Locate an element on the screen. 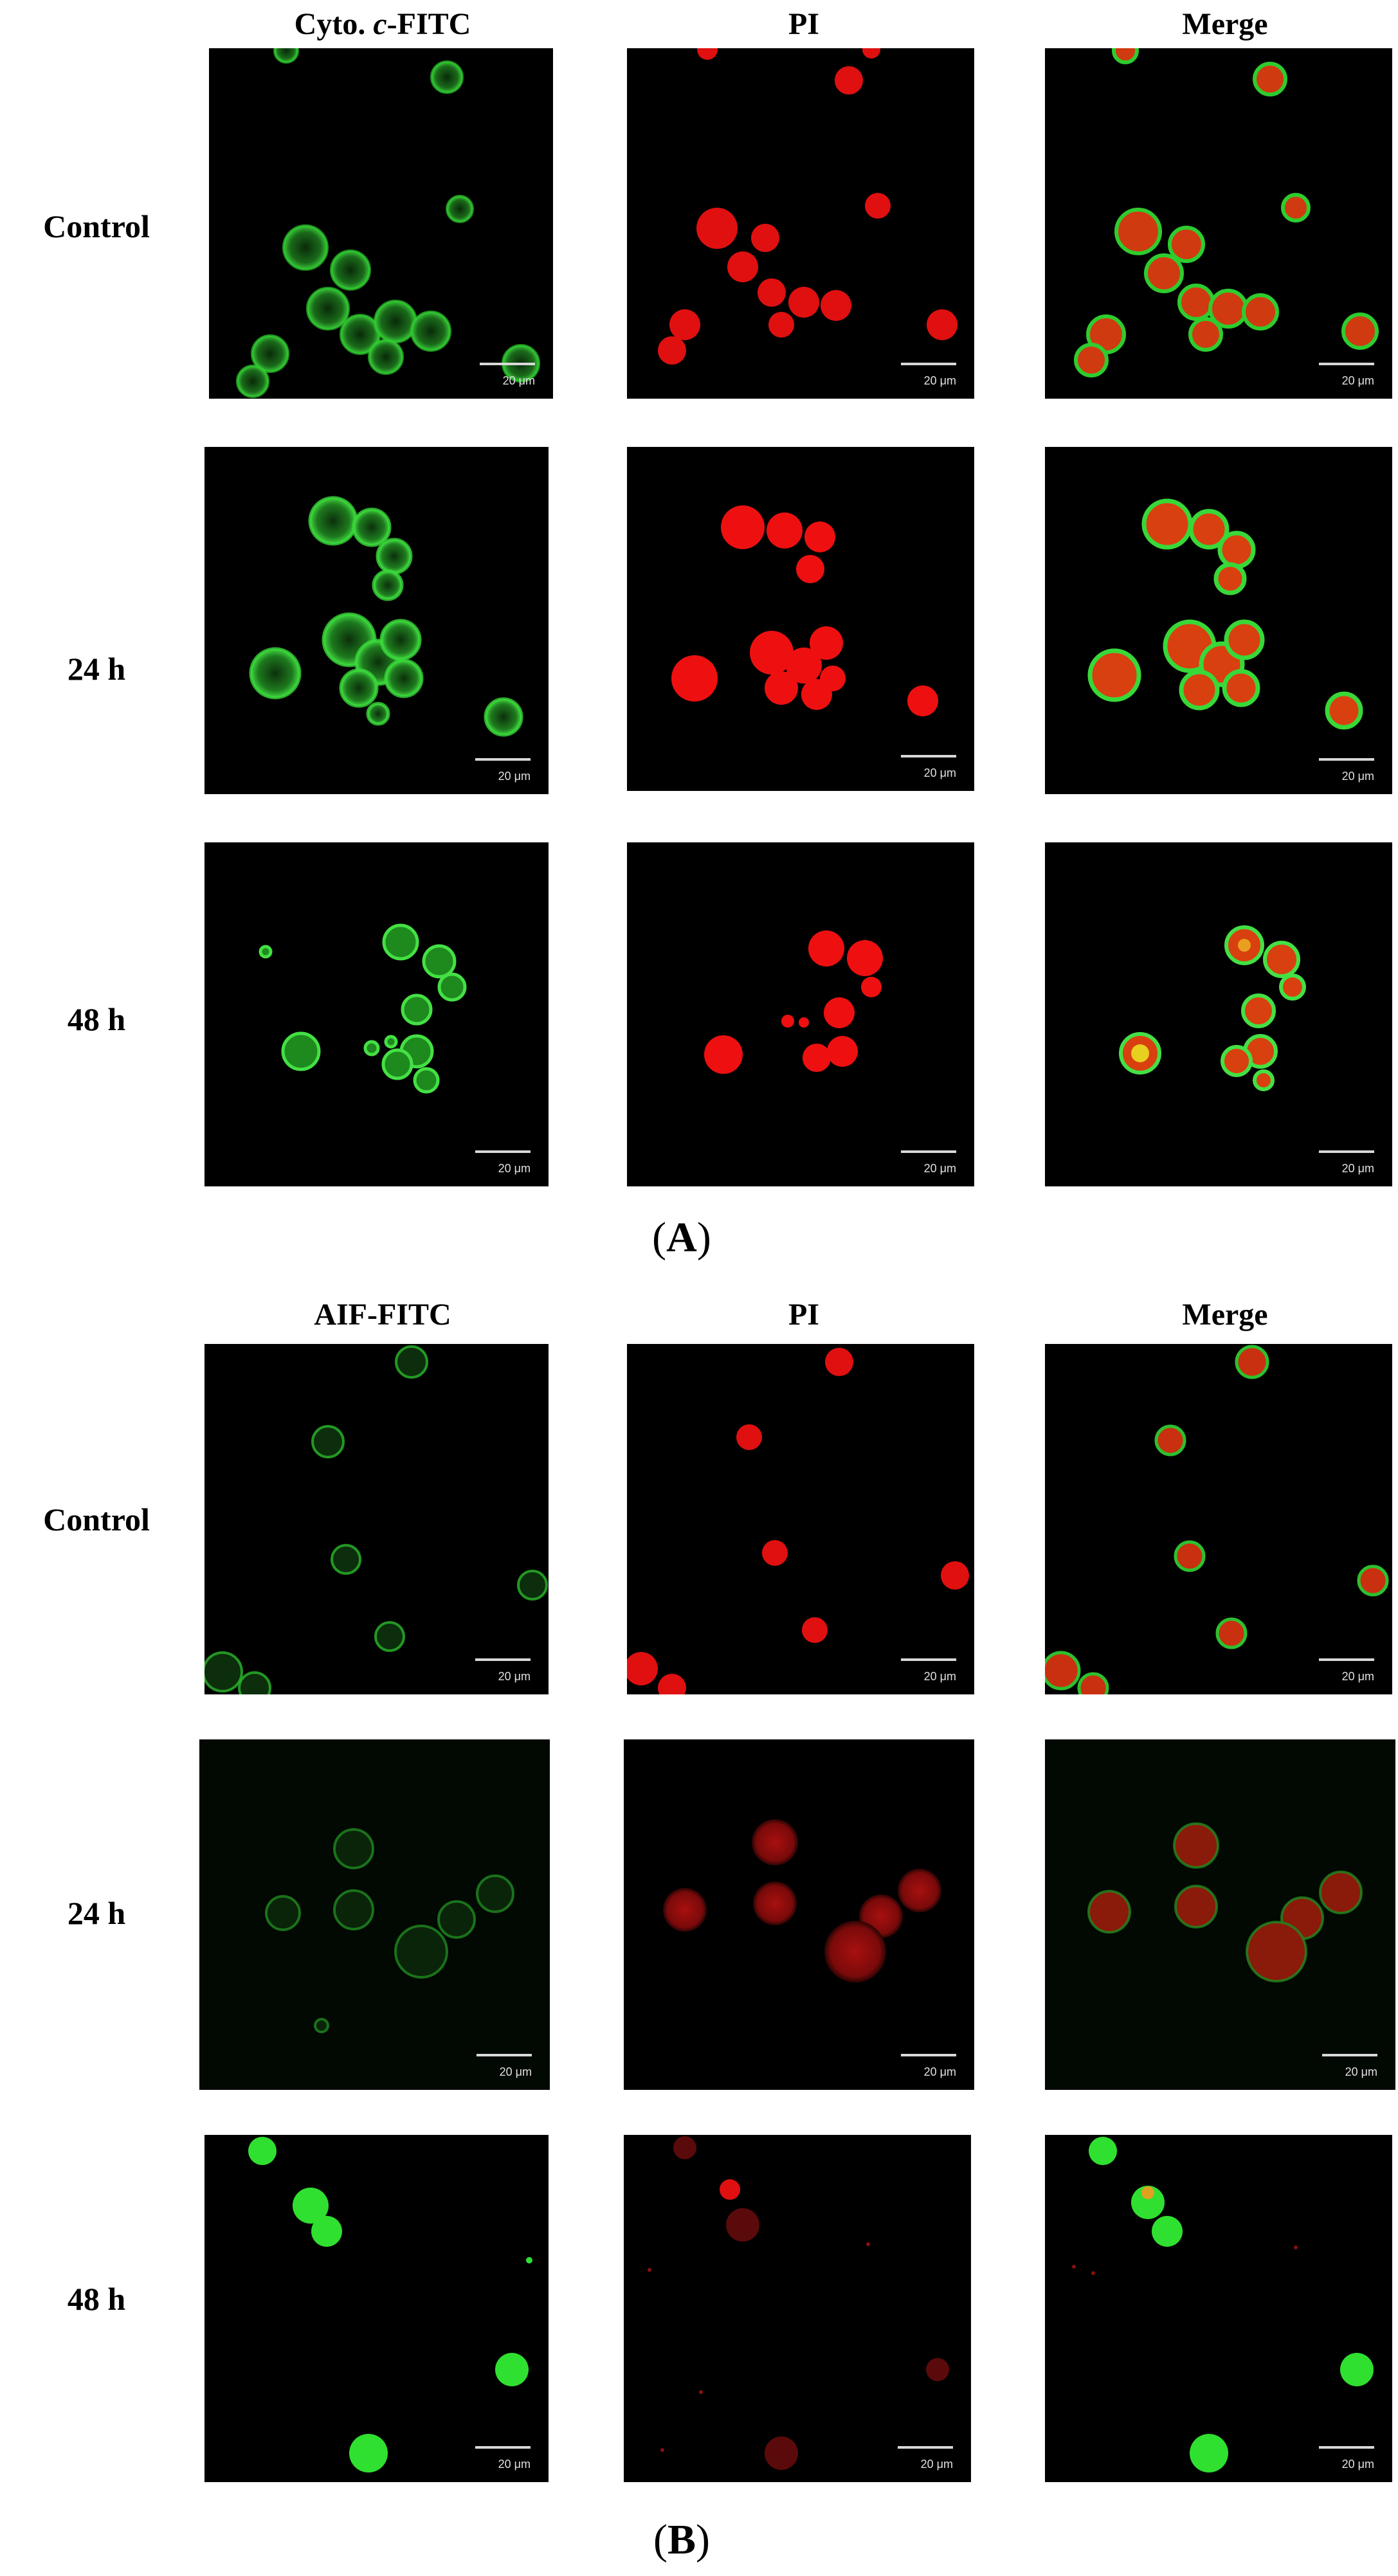  micrograph-a-control-merge: 20 μm is located at coordinates (1218, 223).